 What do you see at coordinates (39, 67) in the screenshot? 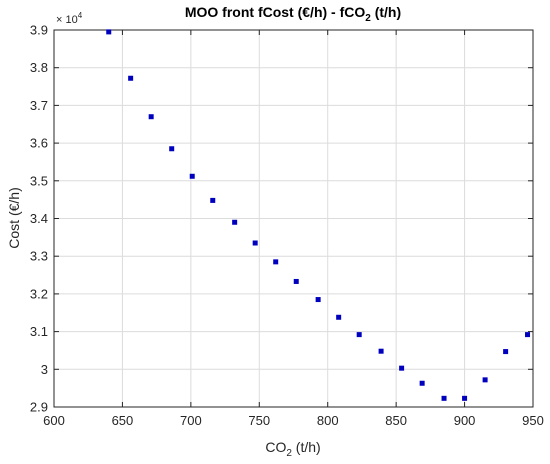
I see `y-tick-label: 3.8` at bounding box center [39, 67].